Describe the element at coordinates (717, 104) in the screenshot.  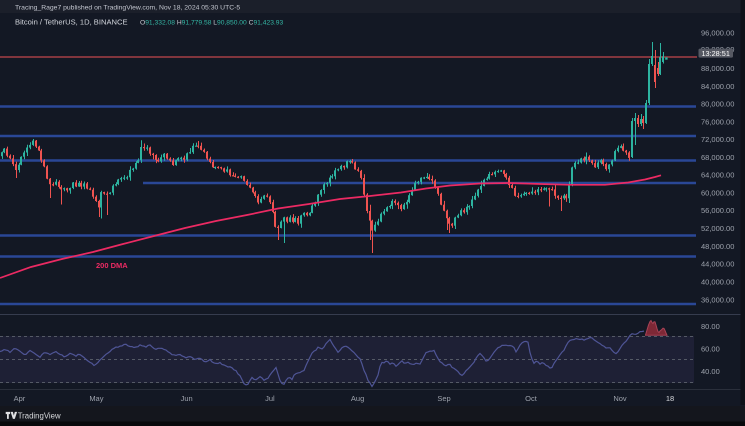
I see `svg-text: 80,000.00` at that location.